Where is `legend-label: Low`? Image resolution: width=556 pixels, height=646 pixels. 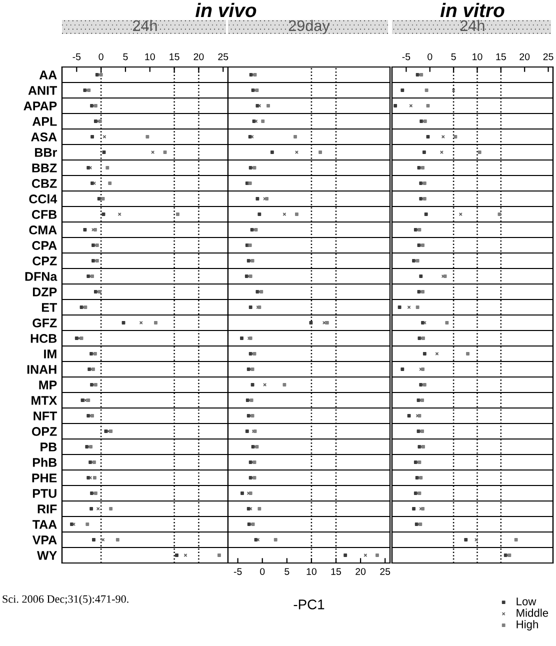
legend-label: Low is located at coordinates (526, 602).